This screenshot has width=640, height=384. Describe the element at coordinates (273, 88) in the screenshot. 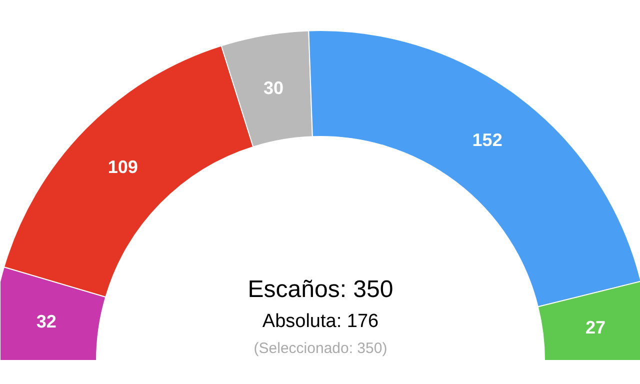

I see `data-label: 30` at that location.